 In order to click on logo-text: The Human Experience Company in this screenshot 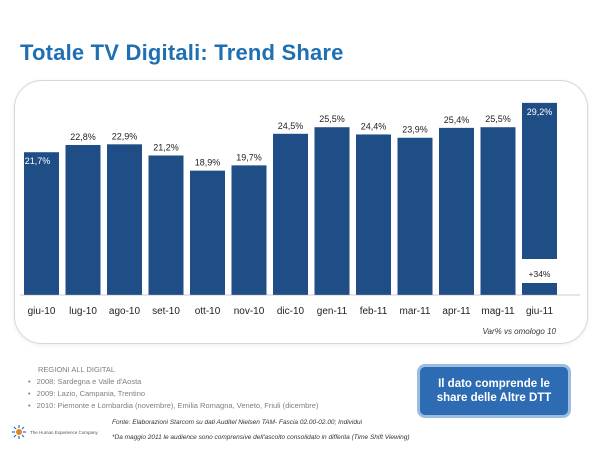, I will do `click(64, 432)`.